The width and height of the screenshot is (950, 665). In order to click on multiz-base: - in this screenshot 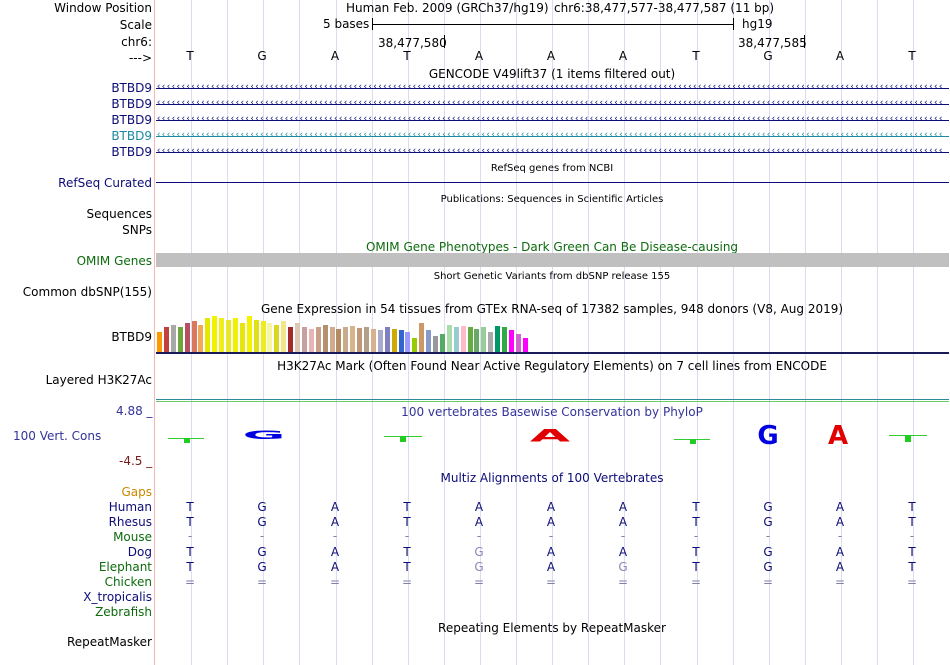, I will do `click(768, 536)`.